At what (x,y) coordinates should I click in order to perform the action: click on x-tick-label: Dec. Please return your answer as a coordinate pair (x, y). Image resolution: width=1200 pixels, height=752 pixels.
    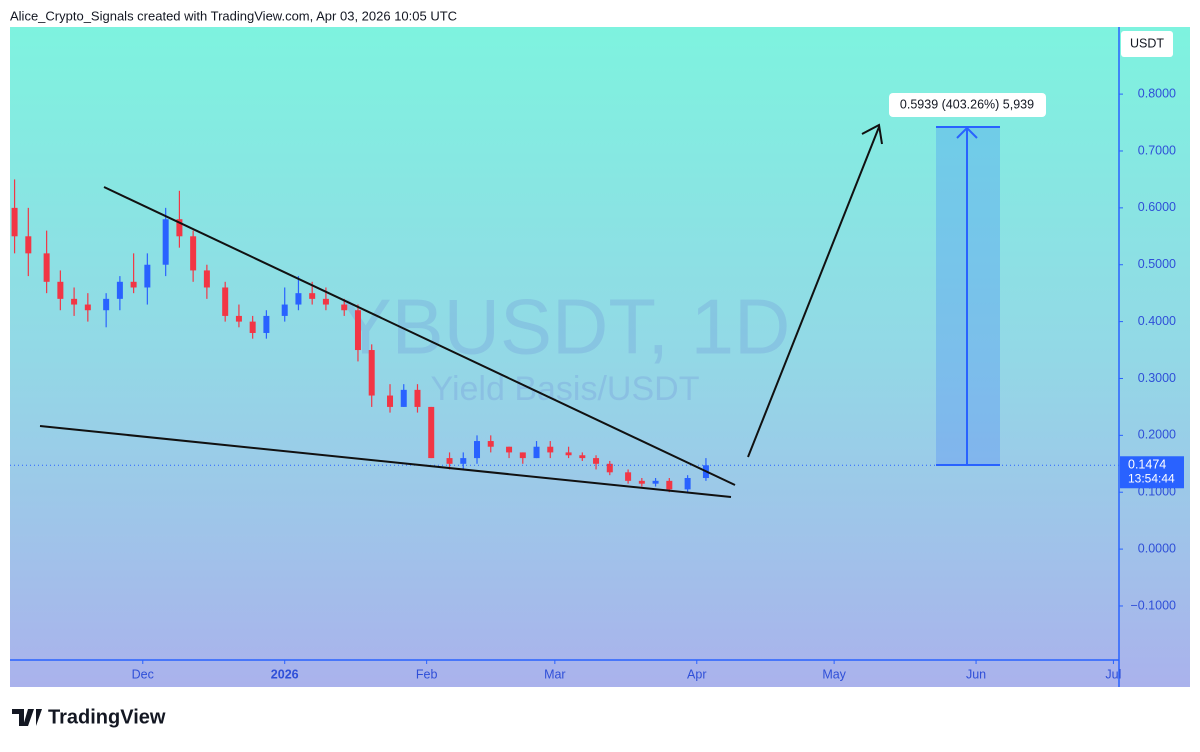
    Looking at the image, I should click on (143, 674).